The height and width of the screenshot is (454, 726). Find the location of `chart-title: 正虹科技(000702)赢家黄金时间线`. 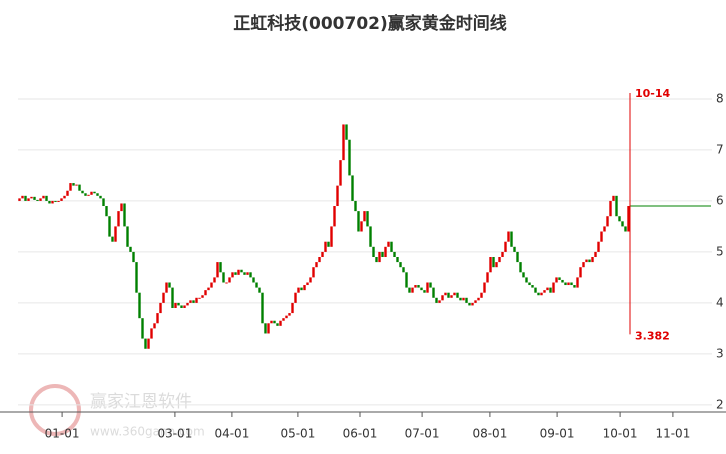

chart-title: 正虹科技(000702)赢家黄金时间线 is located at coordinates (370, 23).